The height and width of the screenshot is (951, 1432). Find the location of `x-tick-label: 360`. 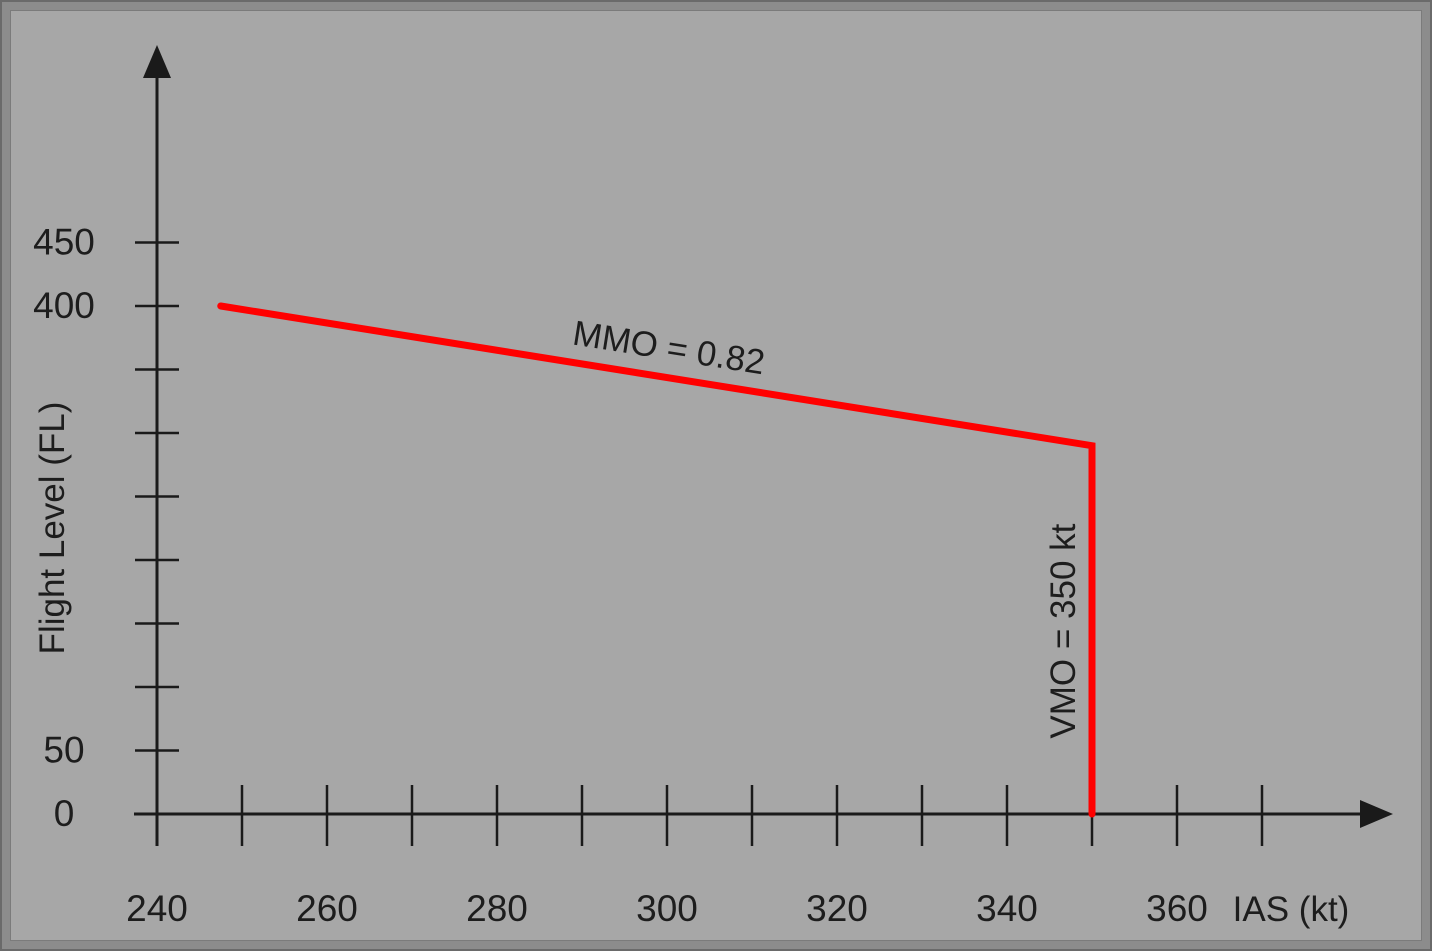

x-tick-label: 360 is located at coordinates (1177, 908).